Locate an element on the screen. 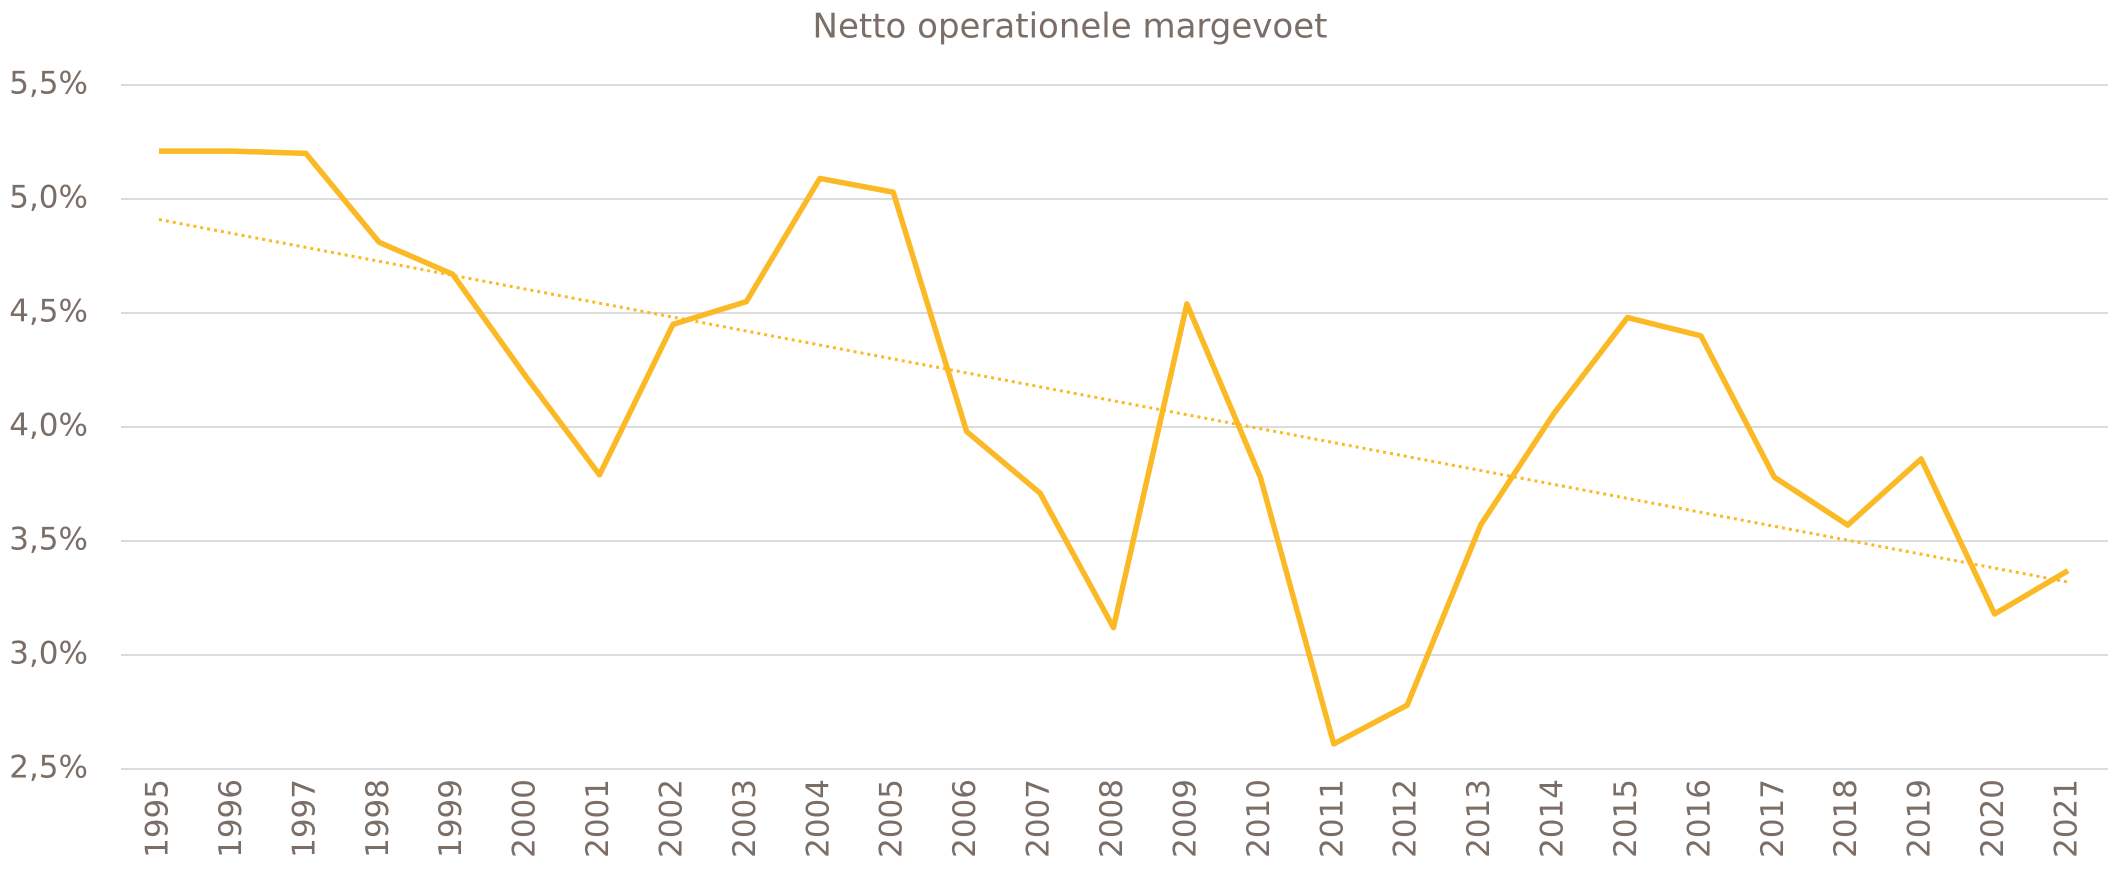 This screenshot has height=871, width=2108. y-tick-label: 5,0% is located at coordinates (48, 198).